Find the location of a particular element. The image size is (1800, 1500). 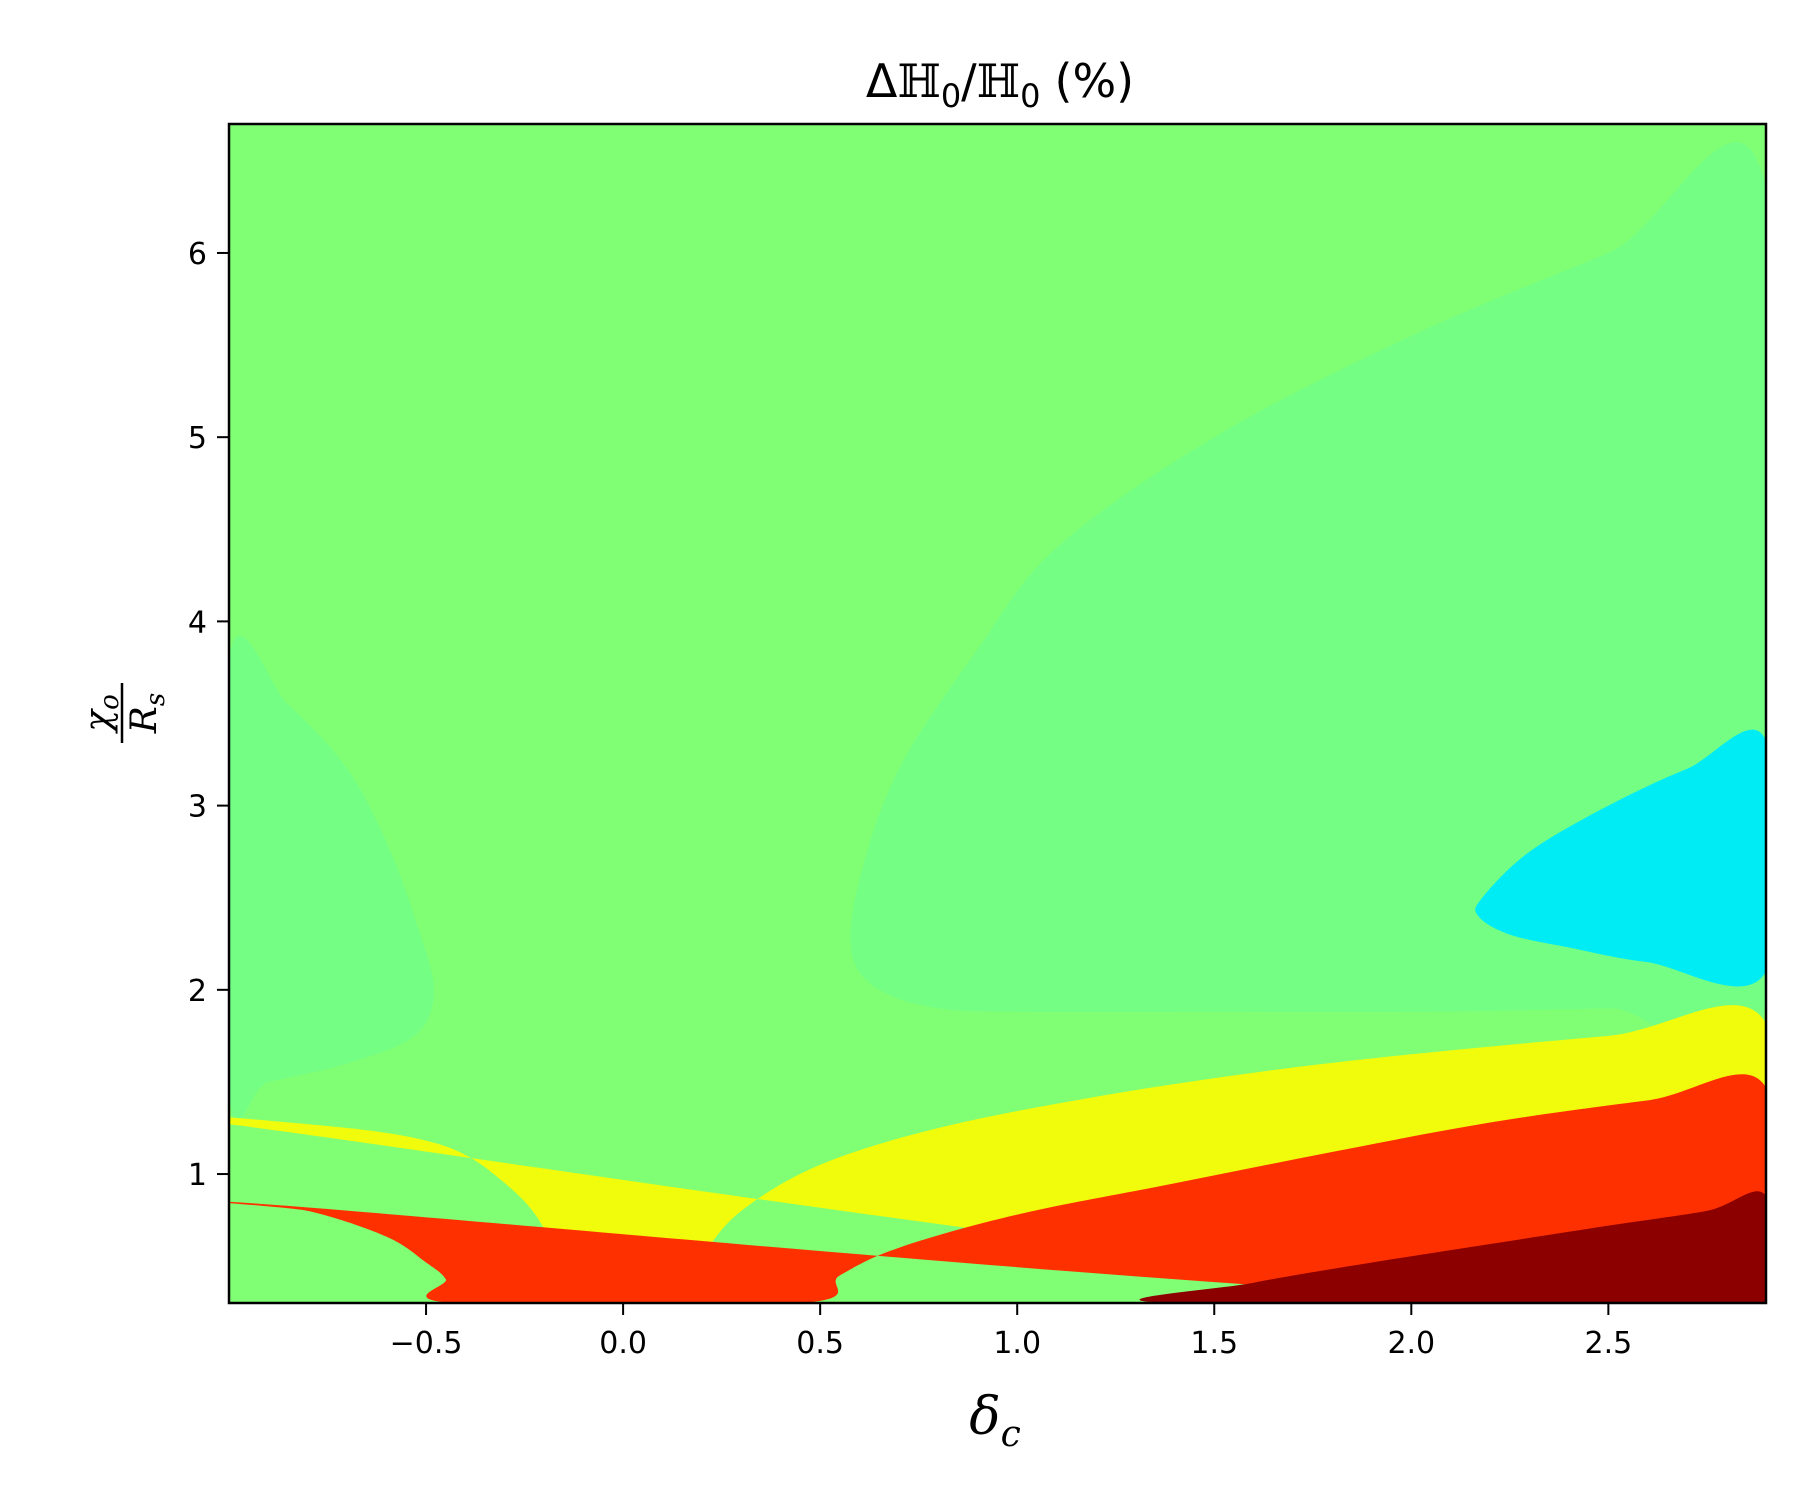

y-tick-label: 4 is located at coordinates (197, 622).